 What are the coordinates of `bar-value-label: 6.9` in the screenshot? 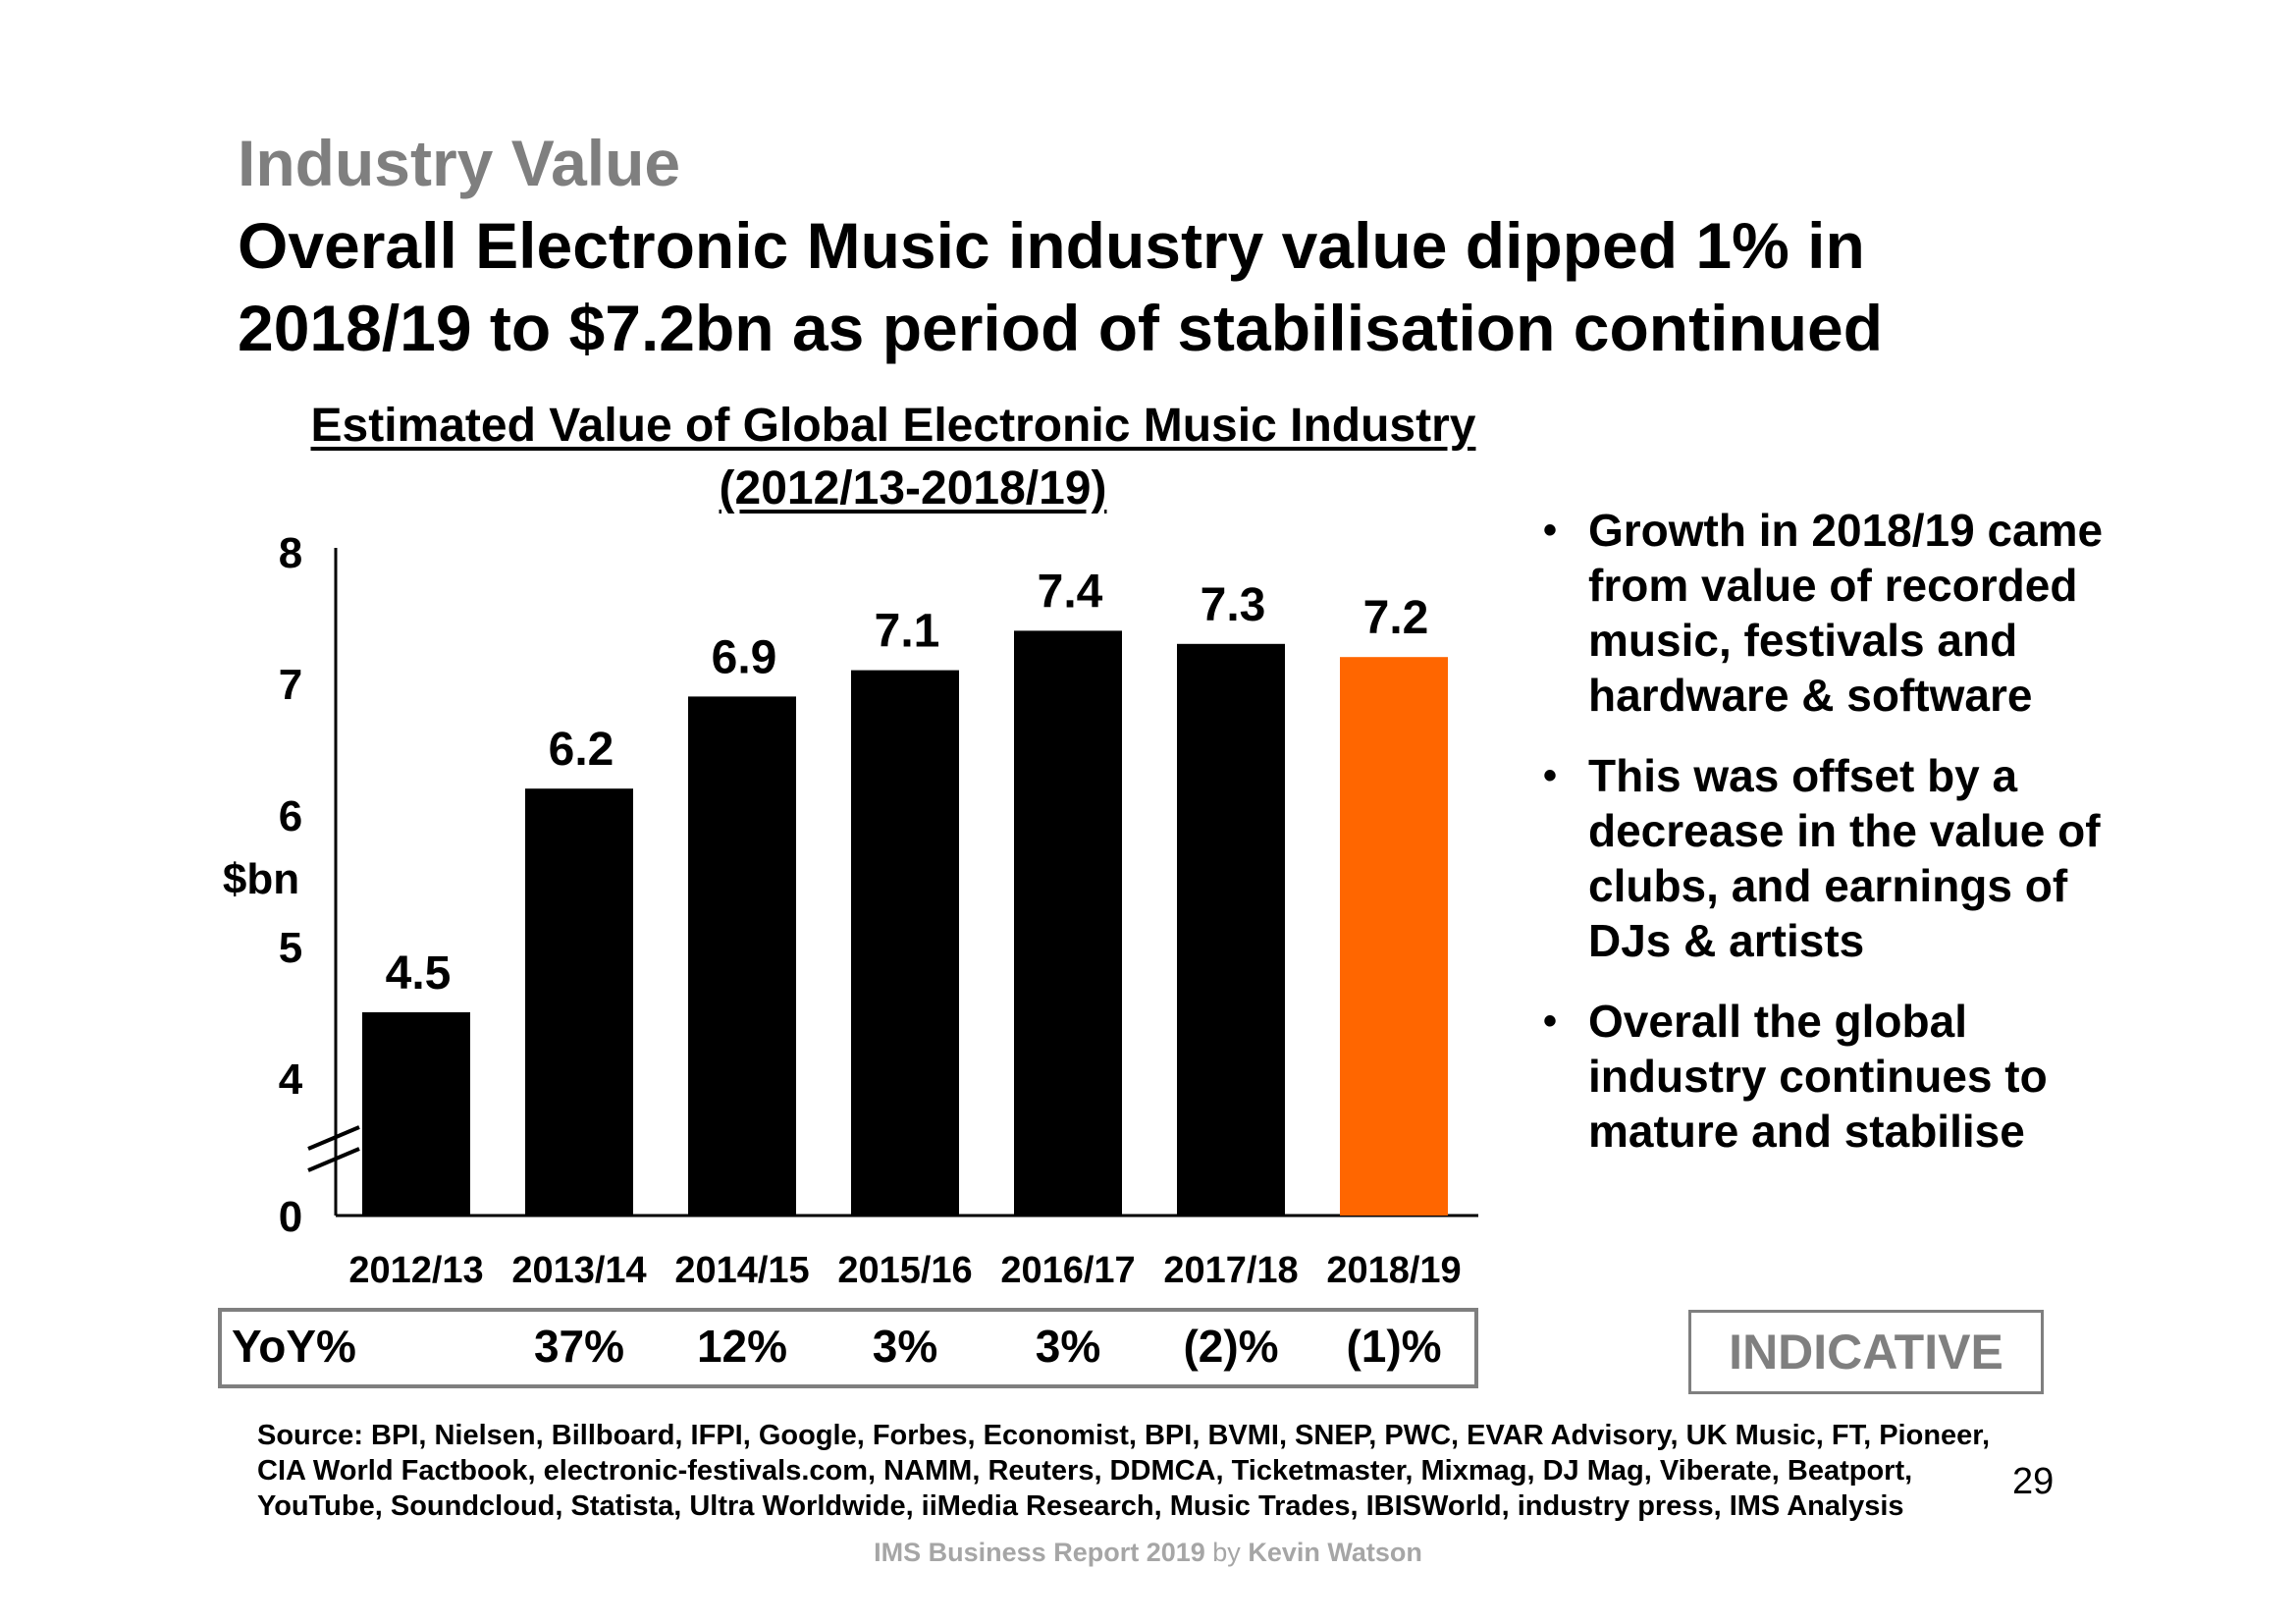 It's located at (744, 657).